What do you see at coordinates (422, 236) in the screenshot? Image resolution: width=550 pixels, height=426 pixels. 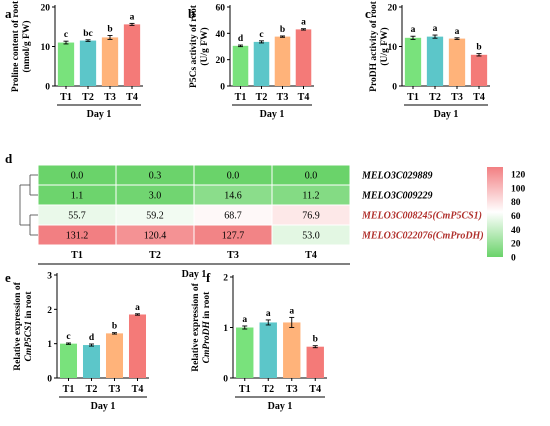 I see `row-label: MELO3C022076(CmProDH)` at bounding box center [422, 236].